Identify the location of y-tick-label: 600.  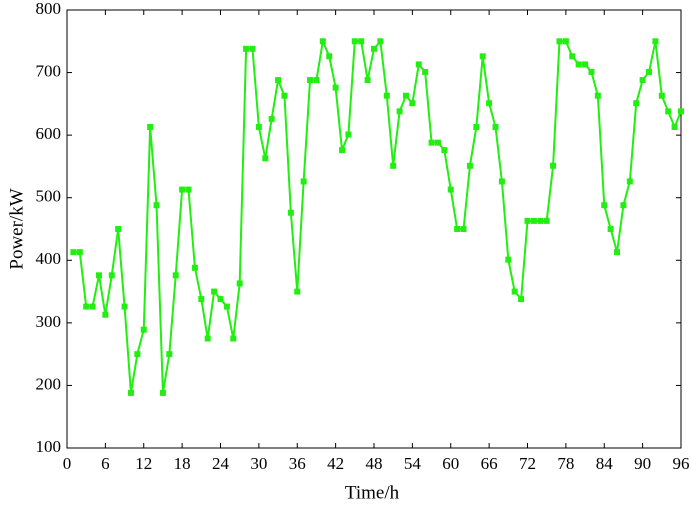
(49, 133).